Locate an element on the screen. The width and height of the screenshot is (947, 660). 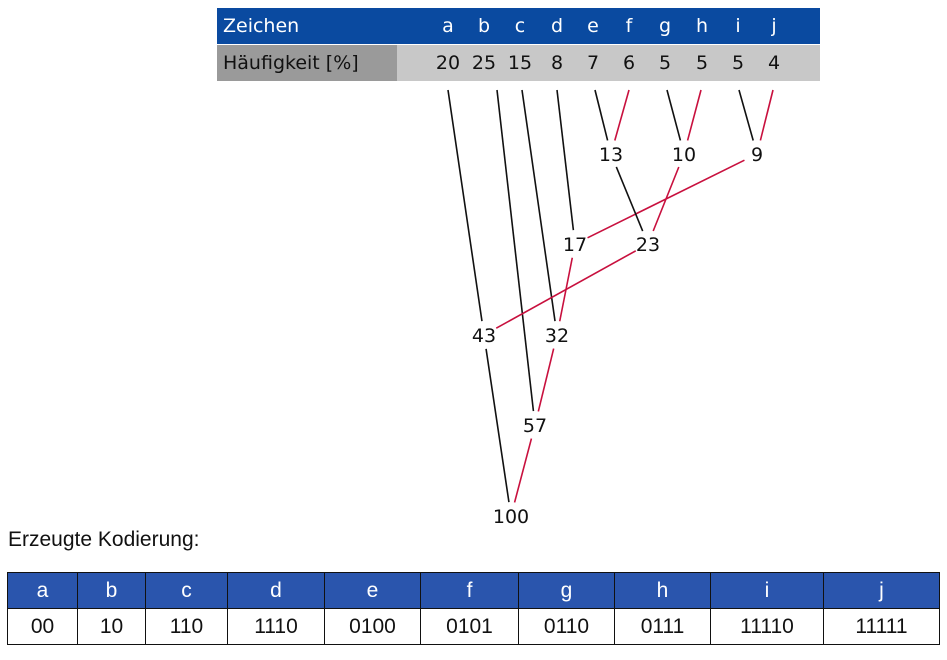
encoding-code-cell: 110 is located at coordinates (186, 626).